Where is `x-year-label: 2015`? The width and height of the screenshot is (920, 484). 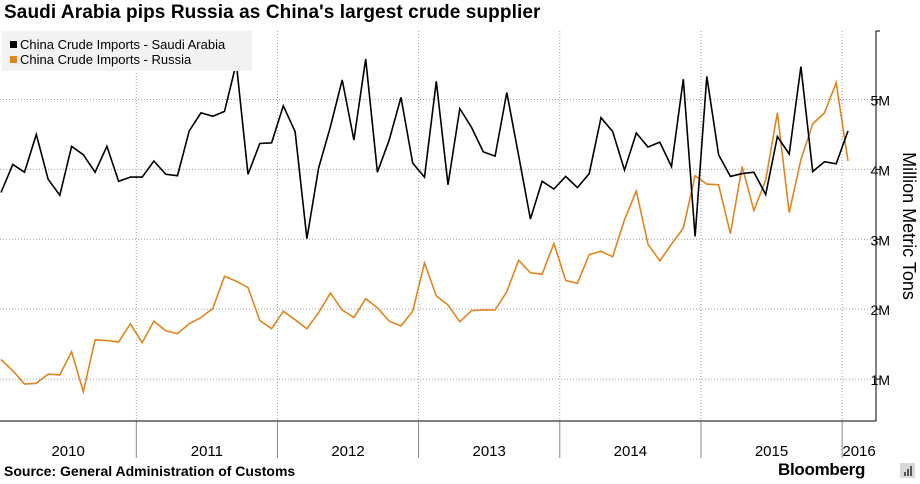 x-year-label: 2015 is located at coordinates (771, 451).